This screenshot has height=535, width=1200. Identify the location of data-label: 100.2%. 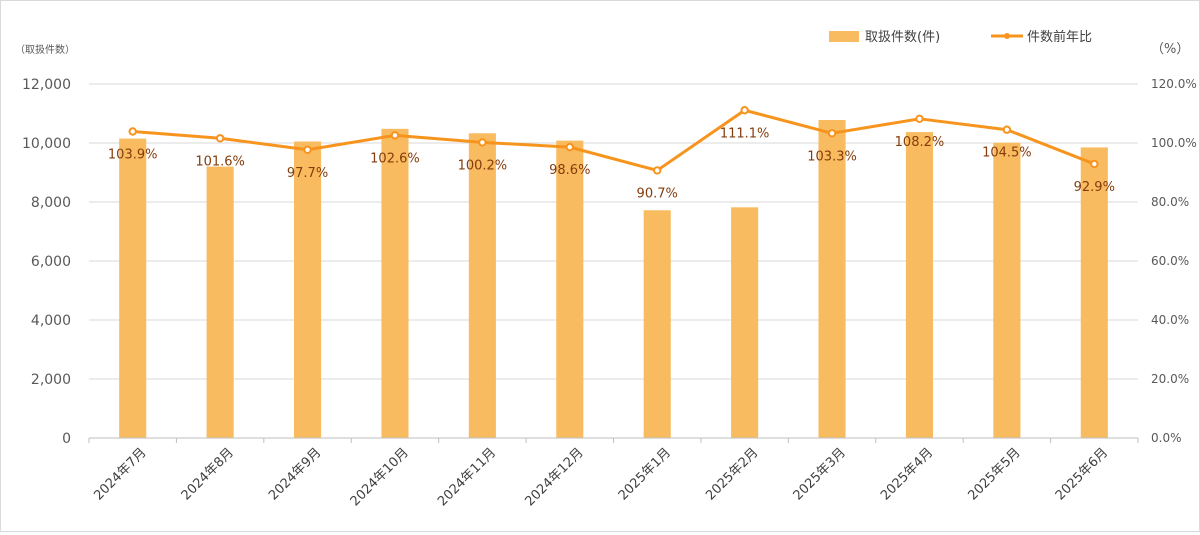
(483, 165).